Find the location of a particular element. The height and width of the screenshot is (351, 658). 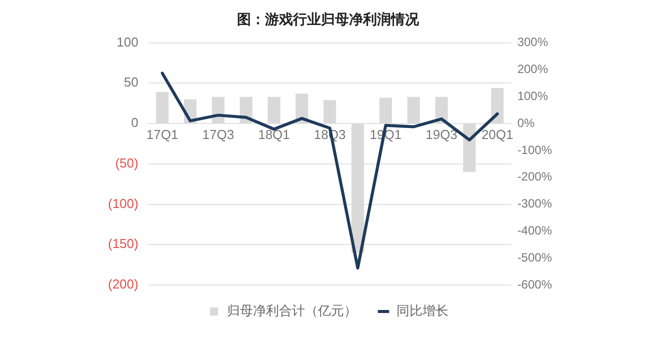

y2-tick-label: 100% is located at coordinates (532, 95).